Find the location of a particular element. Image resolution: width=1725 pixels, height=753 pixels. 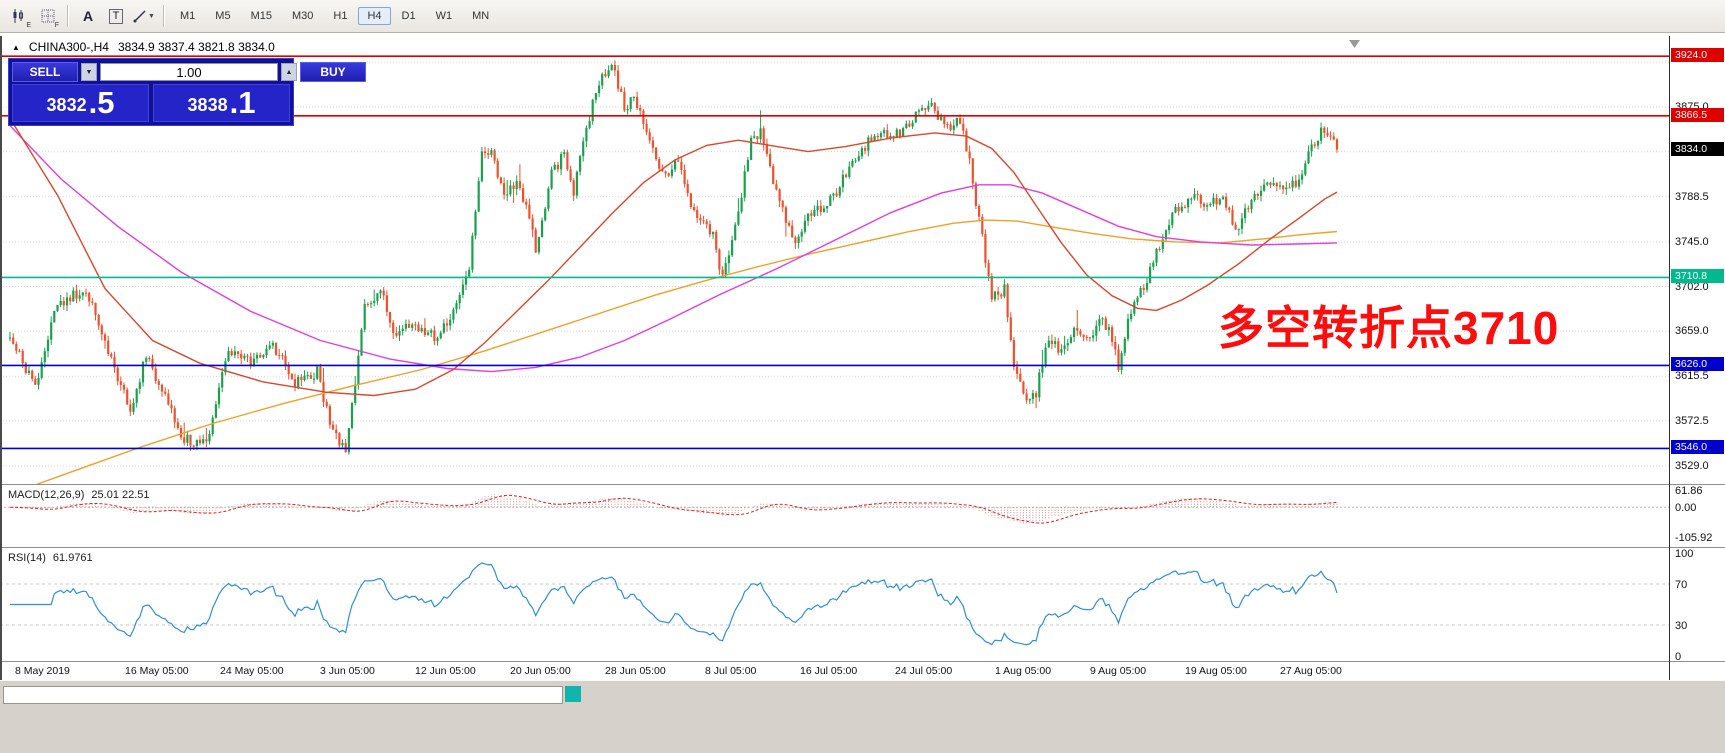

time-axis-label: 19 Aug 05:00 is located at coordinates (1216, 671).